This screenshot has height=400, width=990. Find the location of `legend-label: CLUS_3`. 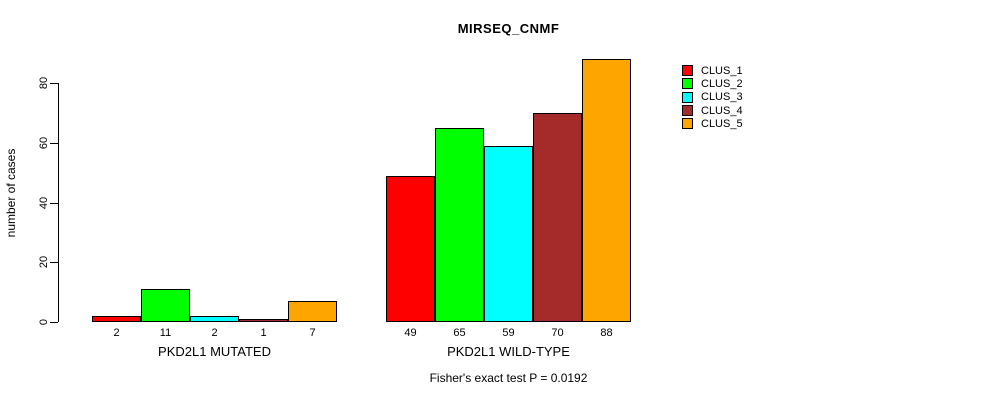

legend-label: CLUS_3 is located at coordinates (722, 97).